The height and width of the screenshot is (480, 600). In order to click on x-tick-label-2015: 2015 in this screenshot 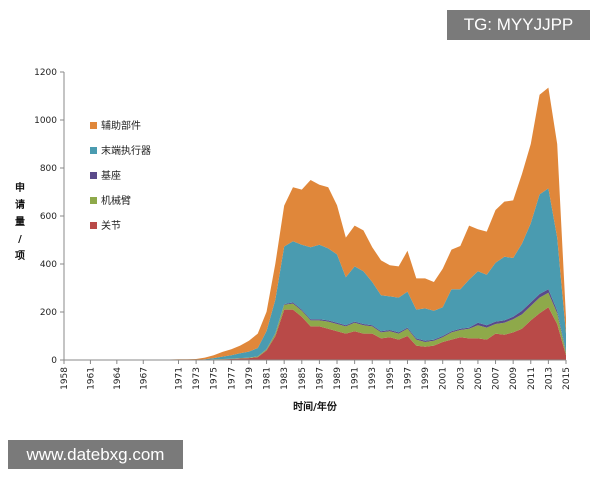, I will do `click(567, 378)`.